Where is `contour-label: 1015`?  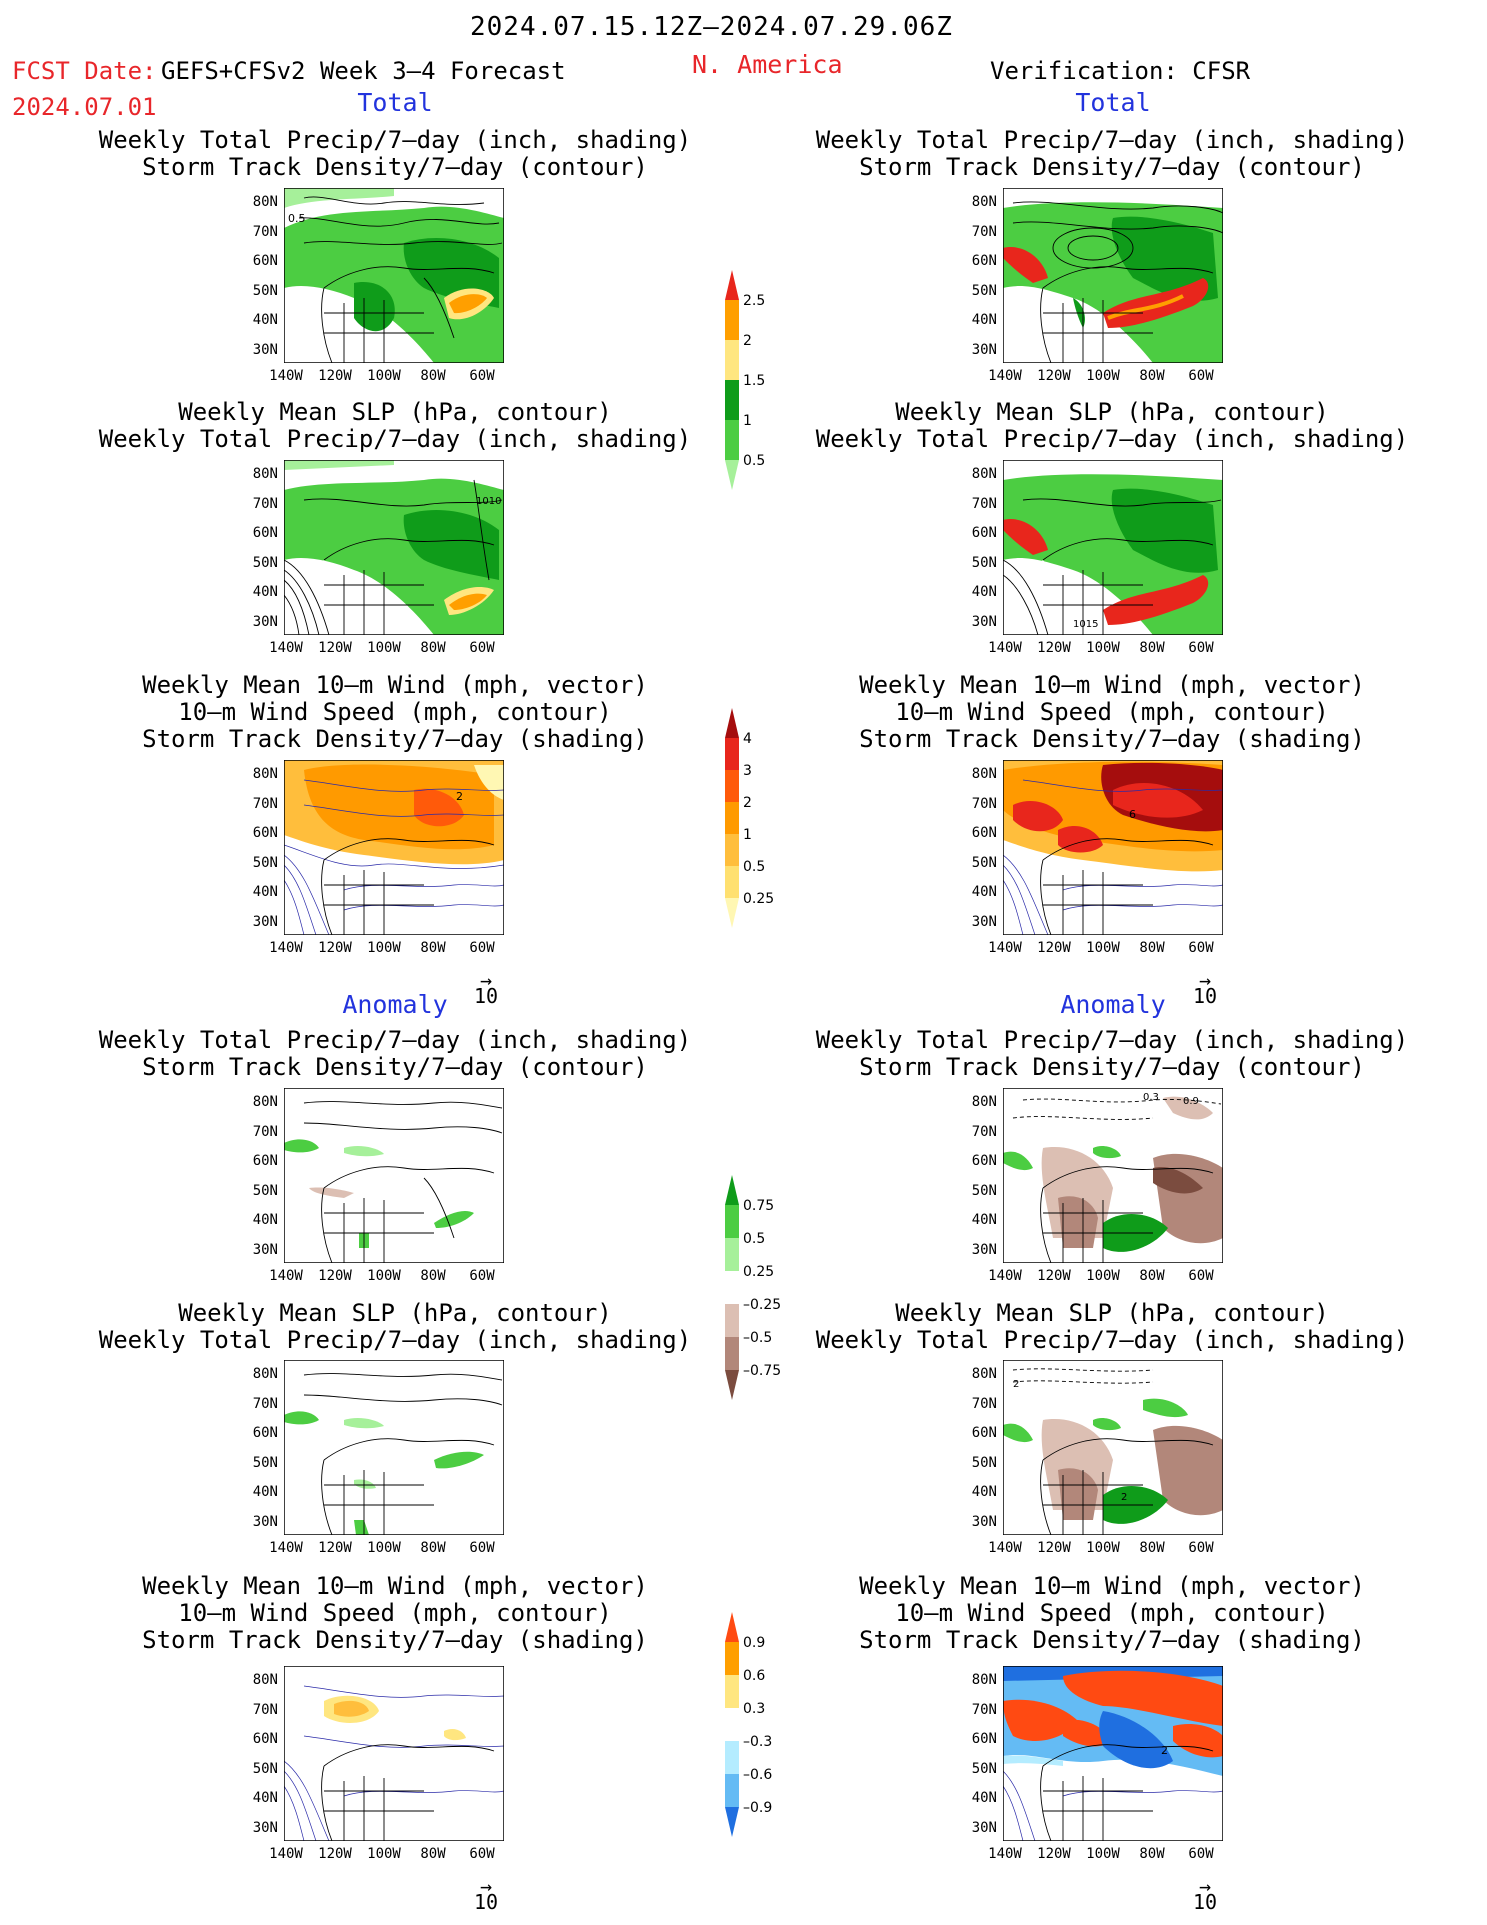 contour-label: 1015 is located at coordinates (1085, 624).